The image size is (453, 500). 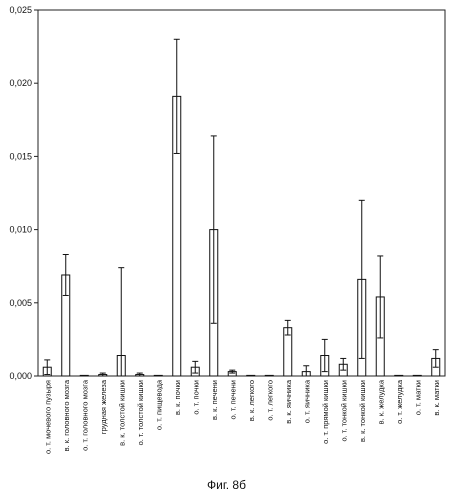 I want to click on x-tick-label: в. к. легкого, so click(x=251, y=400).